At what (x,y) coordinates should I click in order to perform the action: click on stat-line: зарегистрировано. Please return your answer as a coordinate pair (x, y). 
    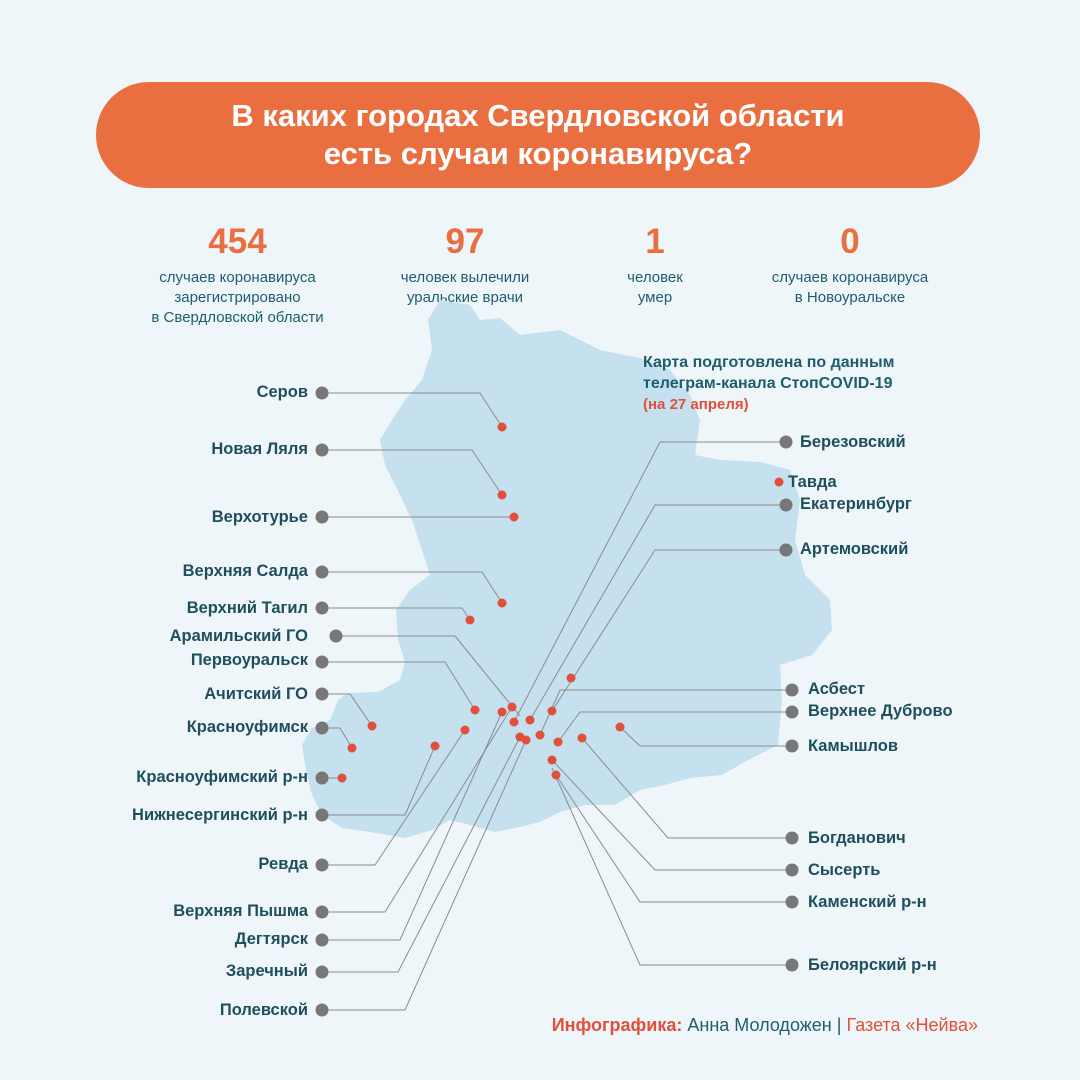
    Looking at the image, I should click on (237, 297).